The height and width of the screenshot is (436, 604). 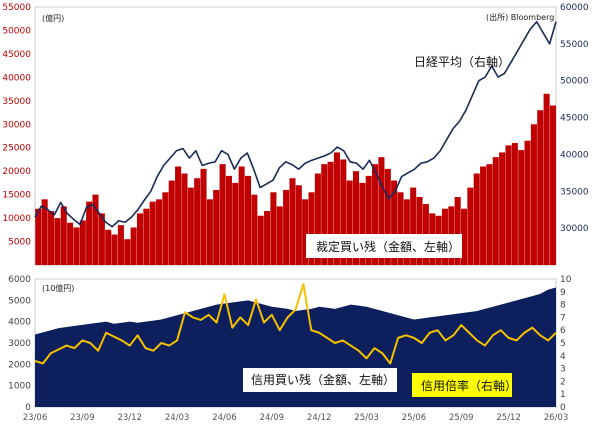 What do you see at coordinates (563, 370) in the screenshot?
I see `bottom-right-tick: 3` at bounding box center [563, 370].